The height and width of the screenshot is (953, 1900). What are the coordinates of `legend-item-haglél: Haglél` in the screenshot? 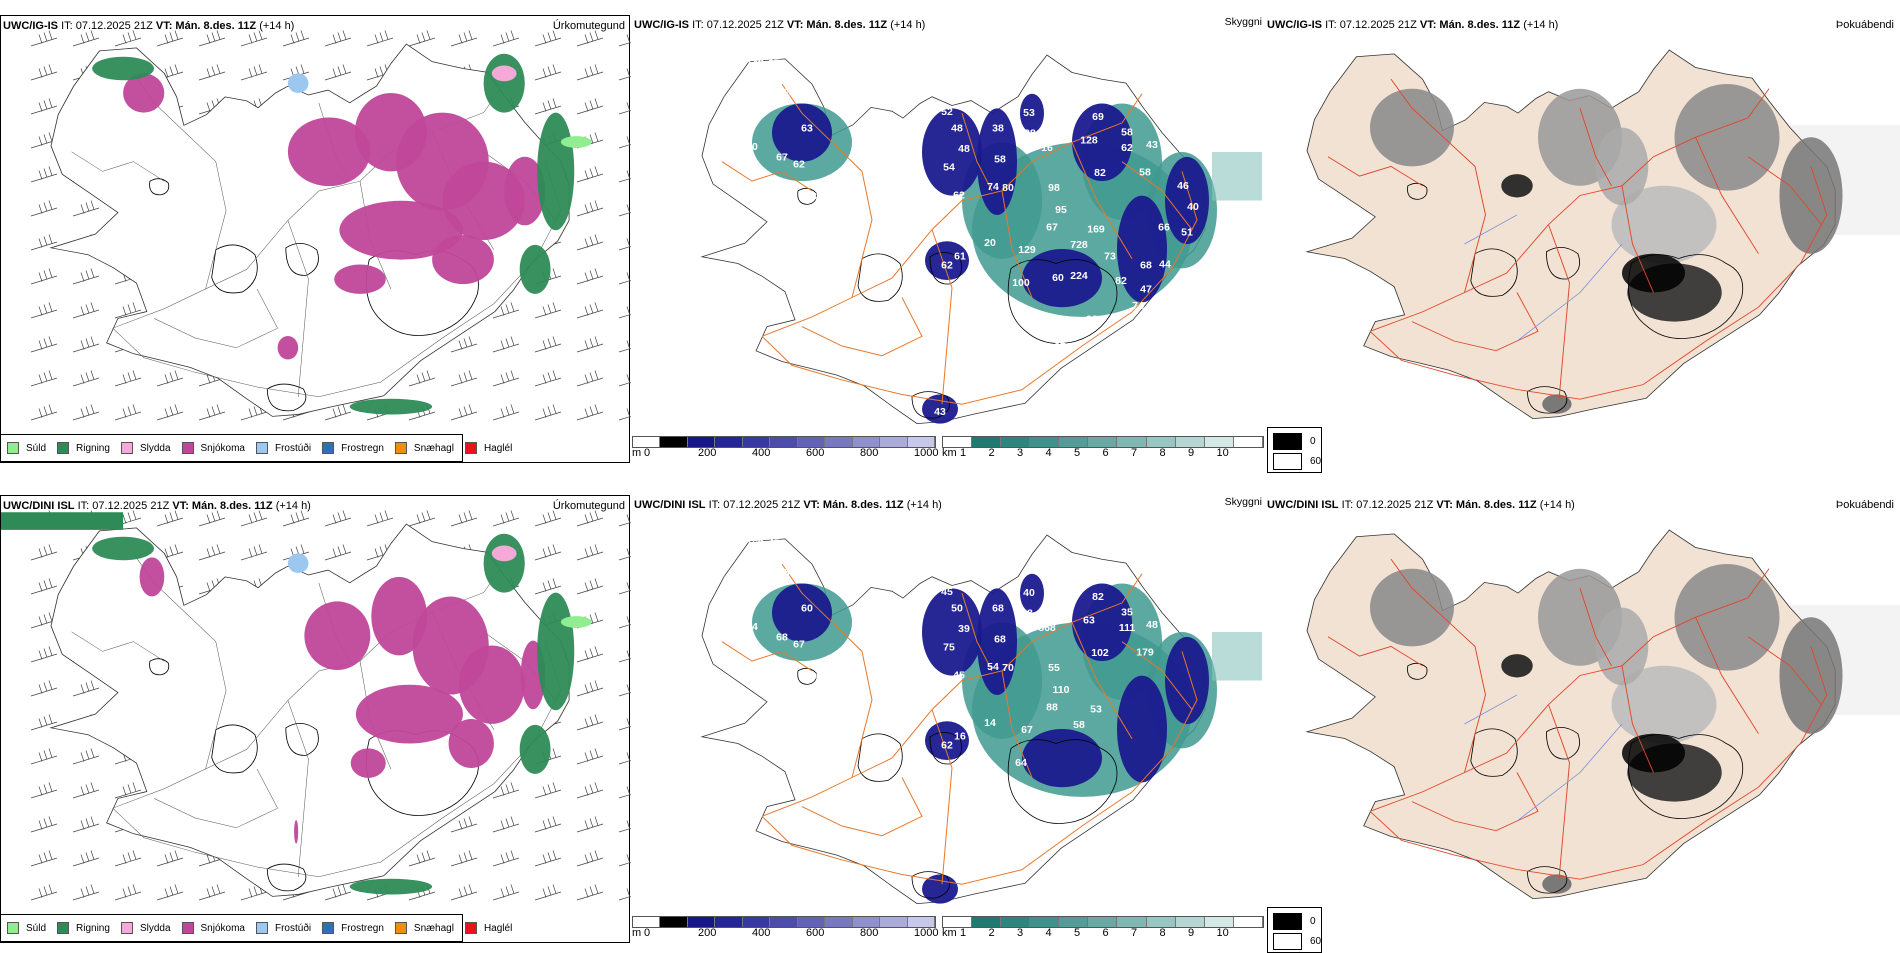 It's located at (488, 928).